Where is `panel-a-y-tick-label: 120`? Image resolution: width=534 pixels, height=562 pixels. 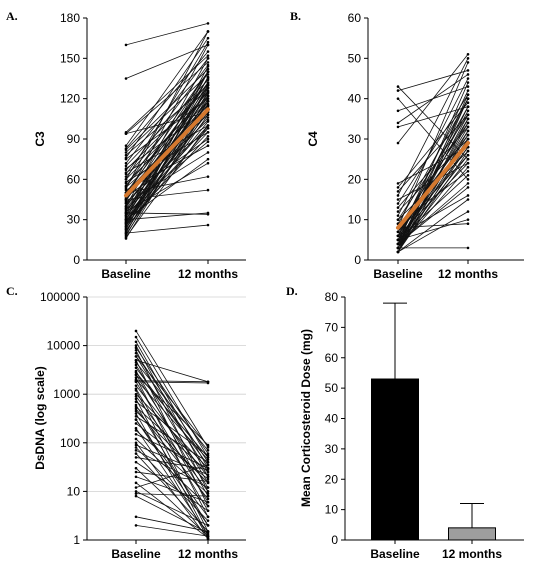
panel-a-y-tick-label: 120 is located at coordinates (70, 99).